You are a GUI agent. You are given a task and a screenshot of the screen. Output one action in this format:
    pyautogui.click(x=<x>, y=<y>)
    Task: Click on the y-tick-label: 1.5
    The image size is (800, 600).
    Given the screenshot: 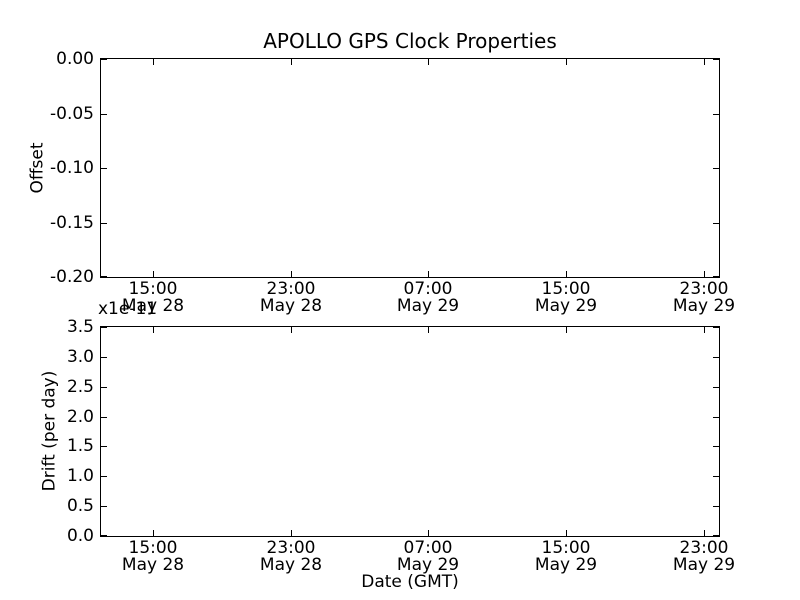 What is the action you would take?
    pyautogui.click(x=80, y=446)
    